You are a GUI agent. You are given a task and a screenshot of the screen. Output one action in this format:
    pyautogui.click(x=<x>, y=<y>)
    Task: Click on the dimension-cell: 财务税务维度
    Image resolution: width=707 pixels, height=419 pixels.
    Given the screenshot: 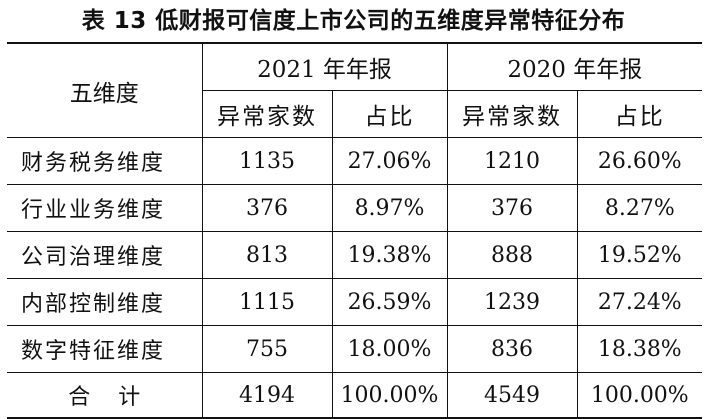 What is the action you would take?
    pyautogui.click(x=104, y=161)
    